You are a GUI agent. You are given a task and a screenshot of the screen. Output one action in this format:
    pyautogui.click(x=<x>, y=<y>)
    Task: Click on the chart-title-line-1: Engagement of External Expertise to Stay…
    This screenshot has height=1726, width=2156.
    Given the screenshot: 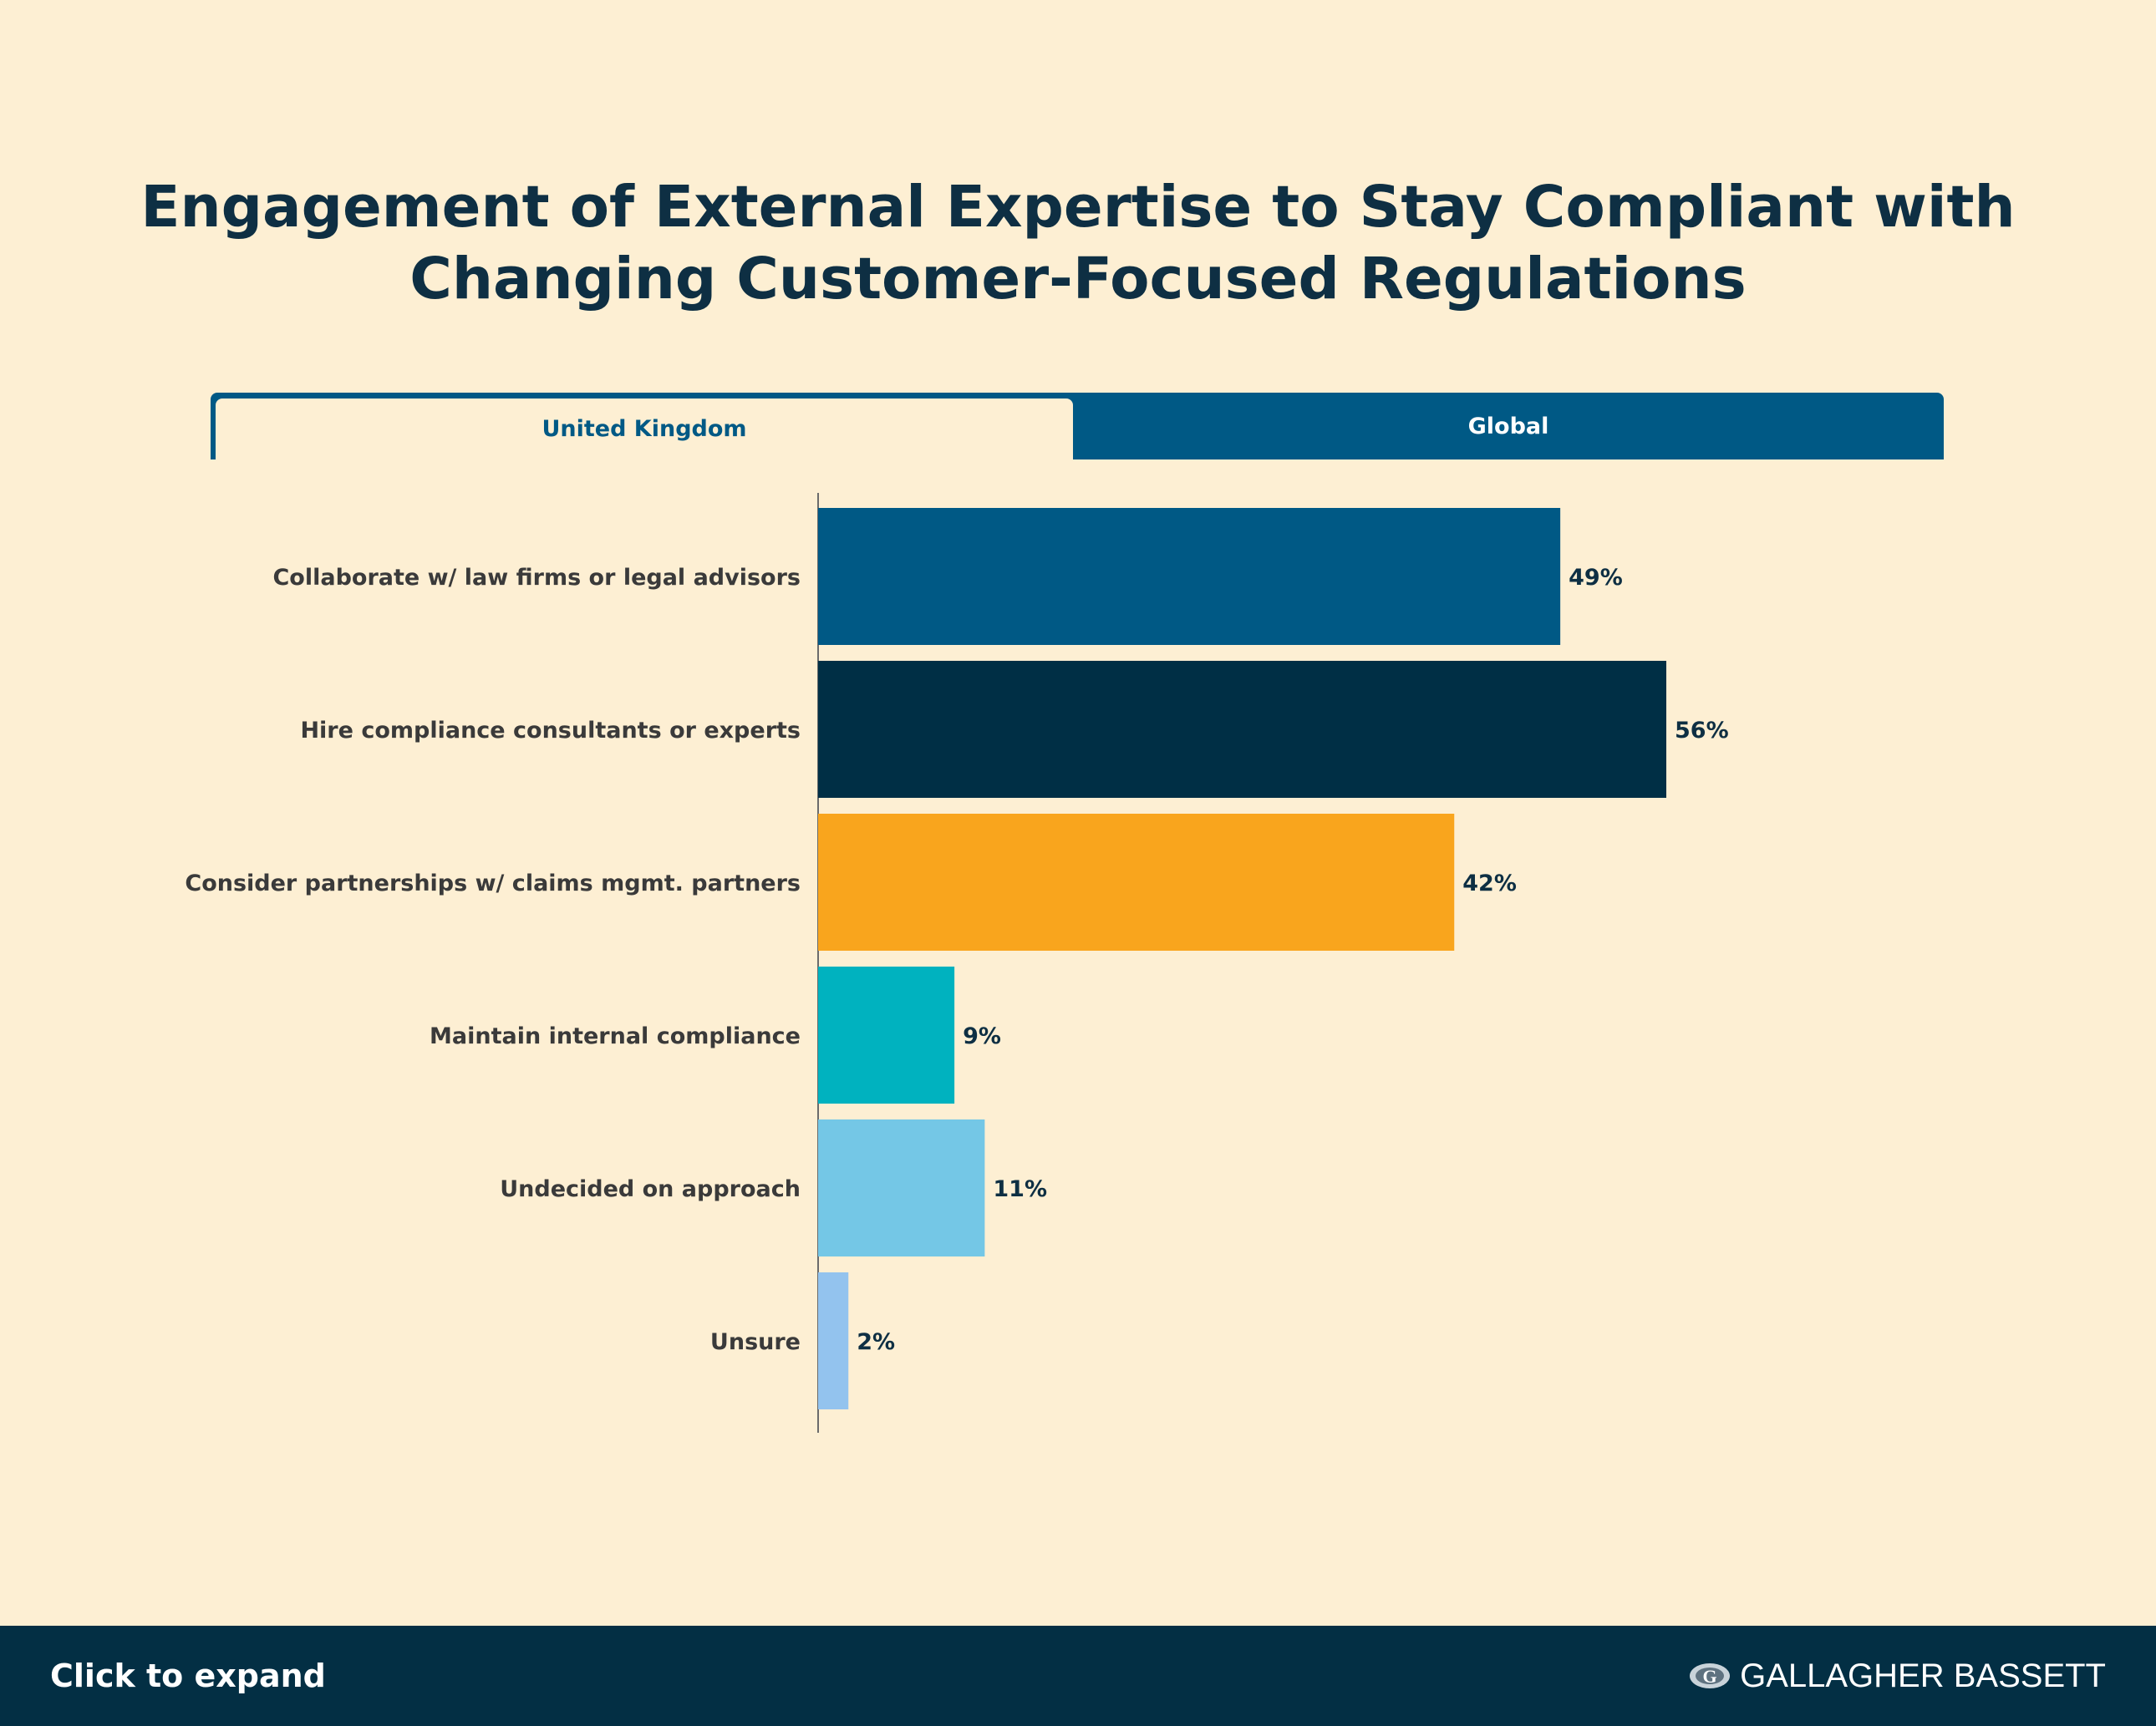 What is the action you would take?
    pyautogui.click(x=1078, y=207)
    